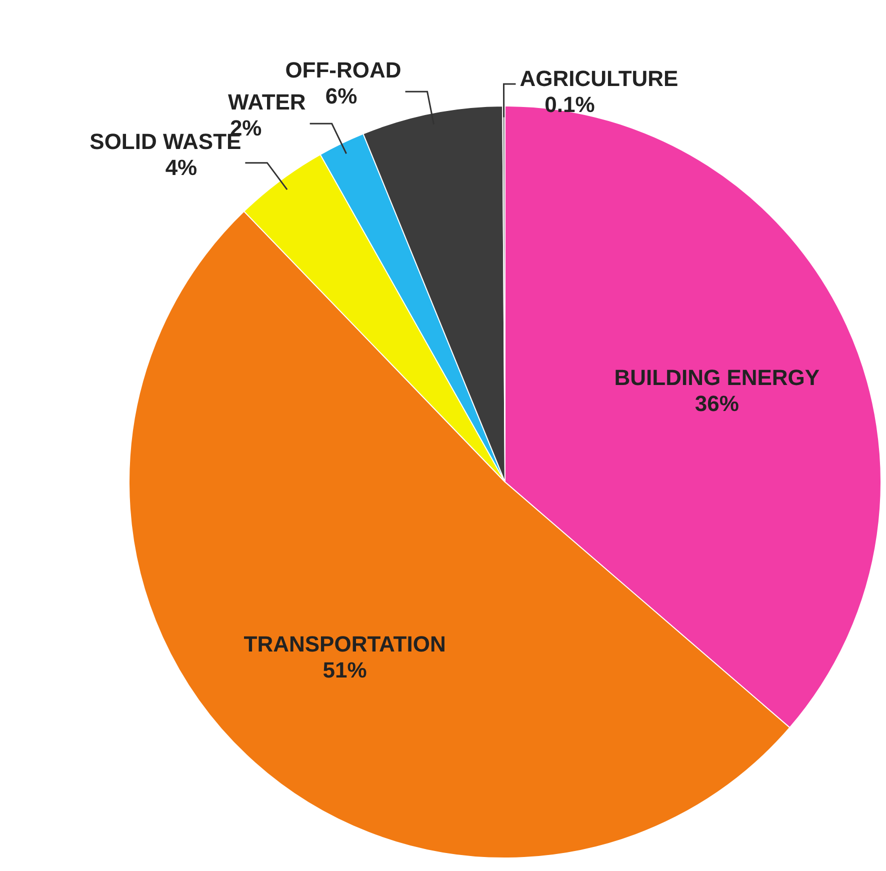 The image size is (886, 871). I want to click on data-label: 36%, so click(716, 403).